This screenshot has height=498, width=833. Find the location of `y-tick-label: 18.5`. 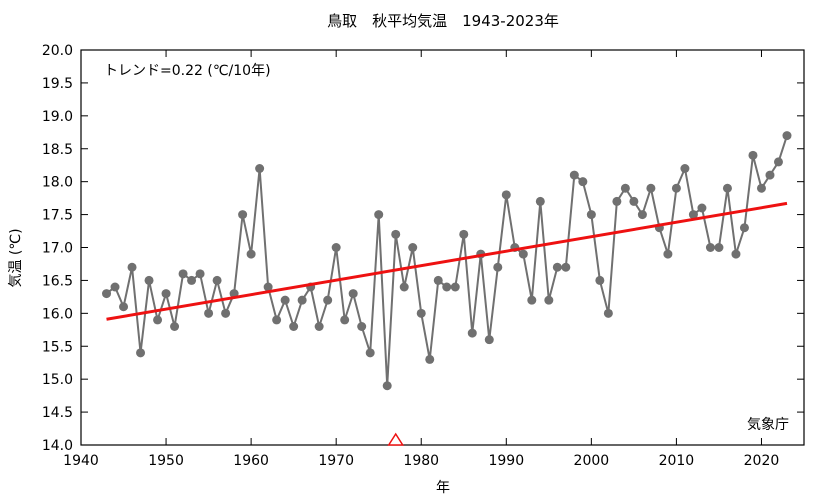

y-tick-label: 18.5 is located at coordinates (57, 150).